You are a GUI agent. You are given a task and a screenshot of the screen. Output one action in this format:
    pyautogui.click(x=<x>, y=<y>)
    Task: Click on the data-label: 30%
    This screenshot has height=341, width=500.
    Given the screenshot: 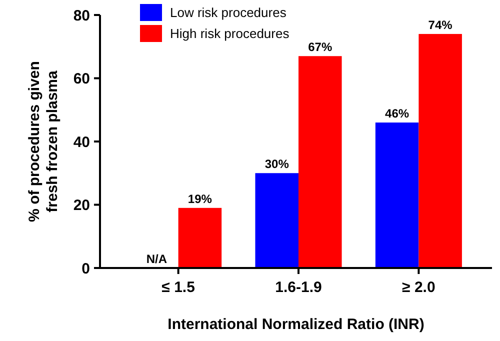 What is the action you would take?
    pyautogui.click(x=277, y=164)
    